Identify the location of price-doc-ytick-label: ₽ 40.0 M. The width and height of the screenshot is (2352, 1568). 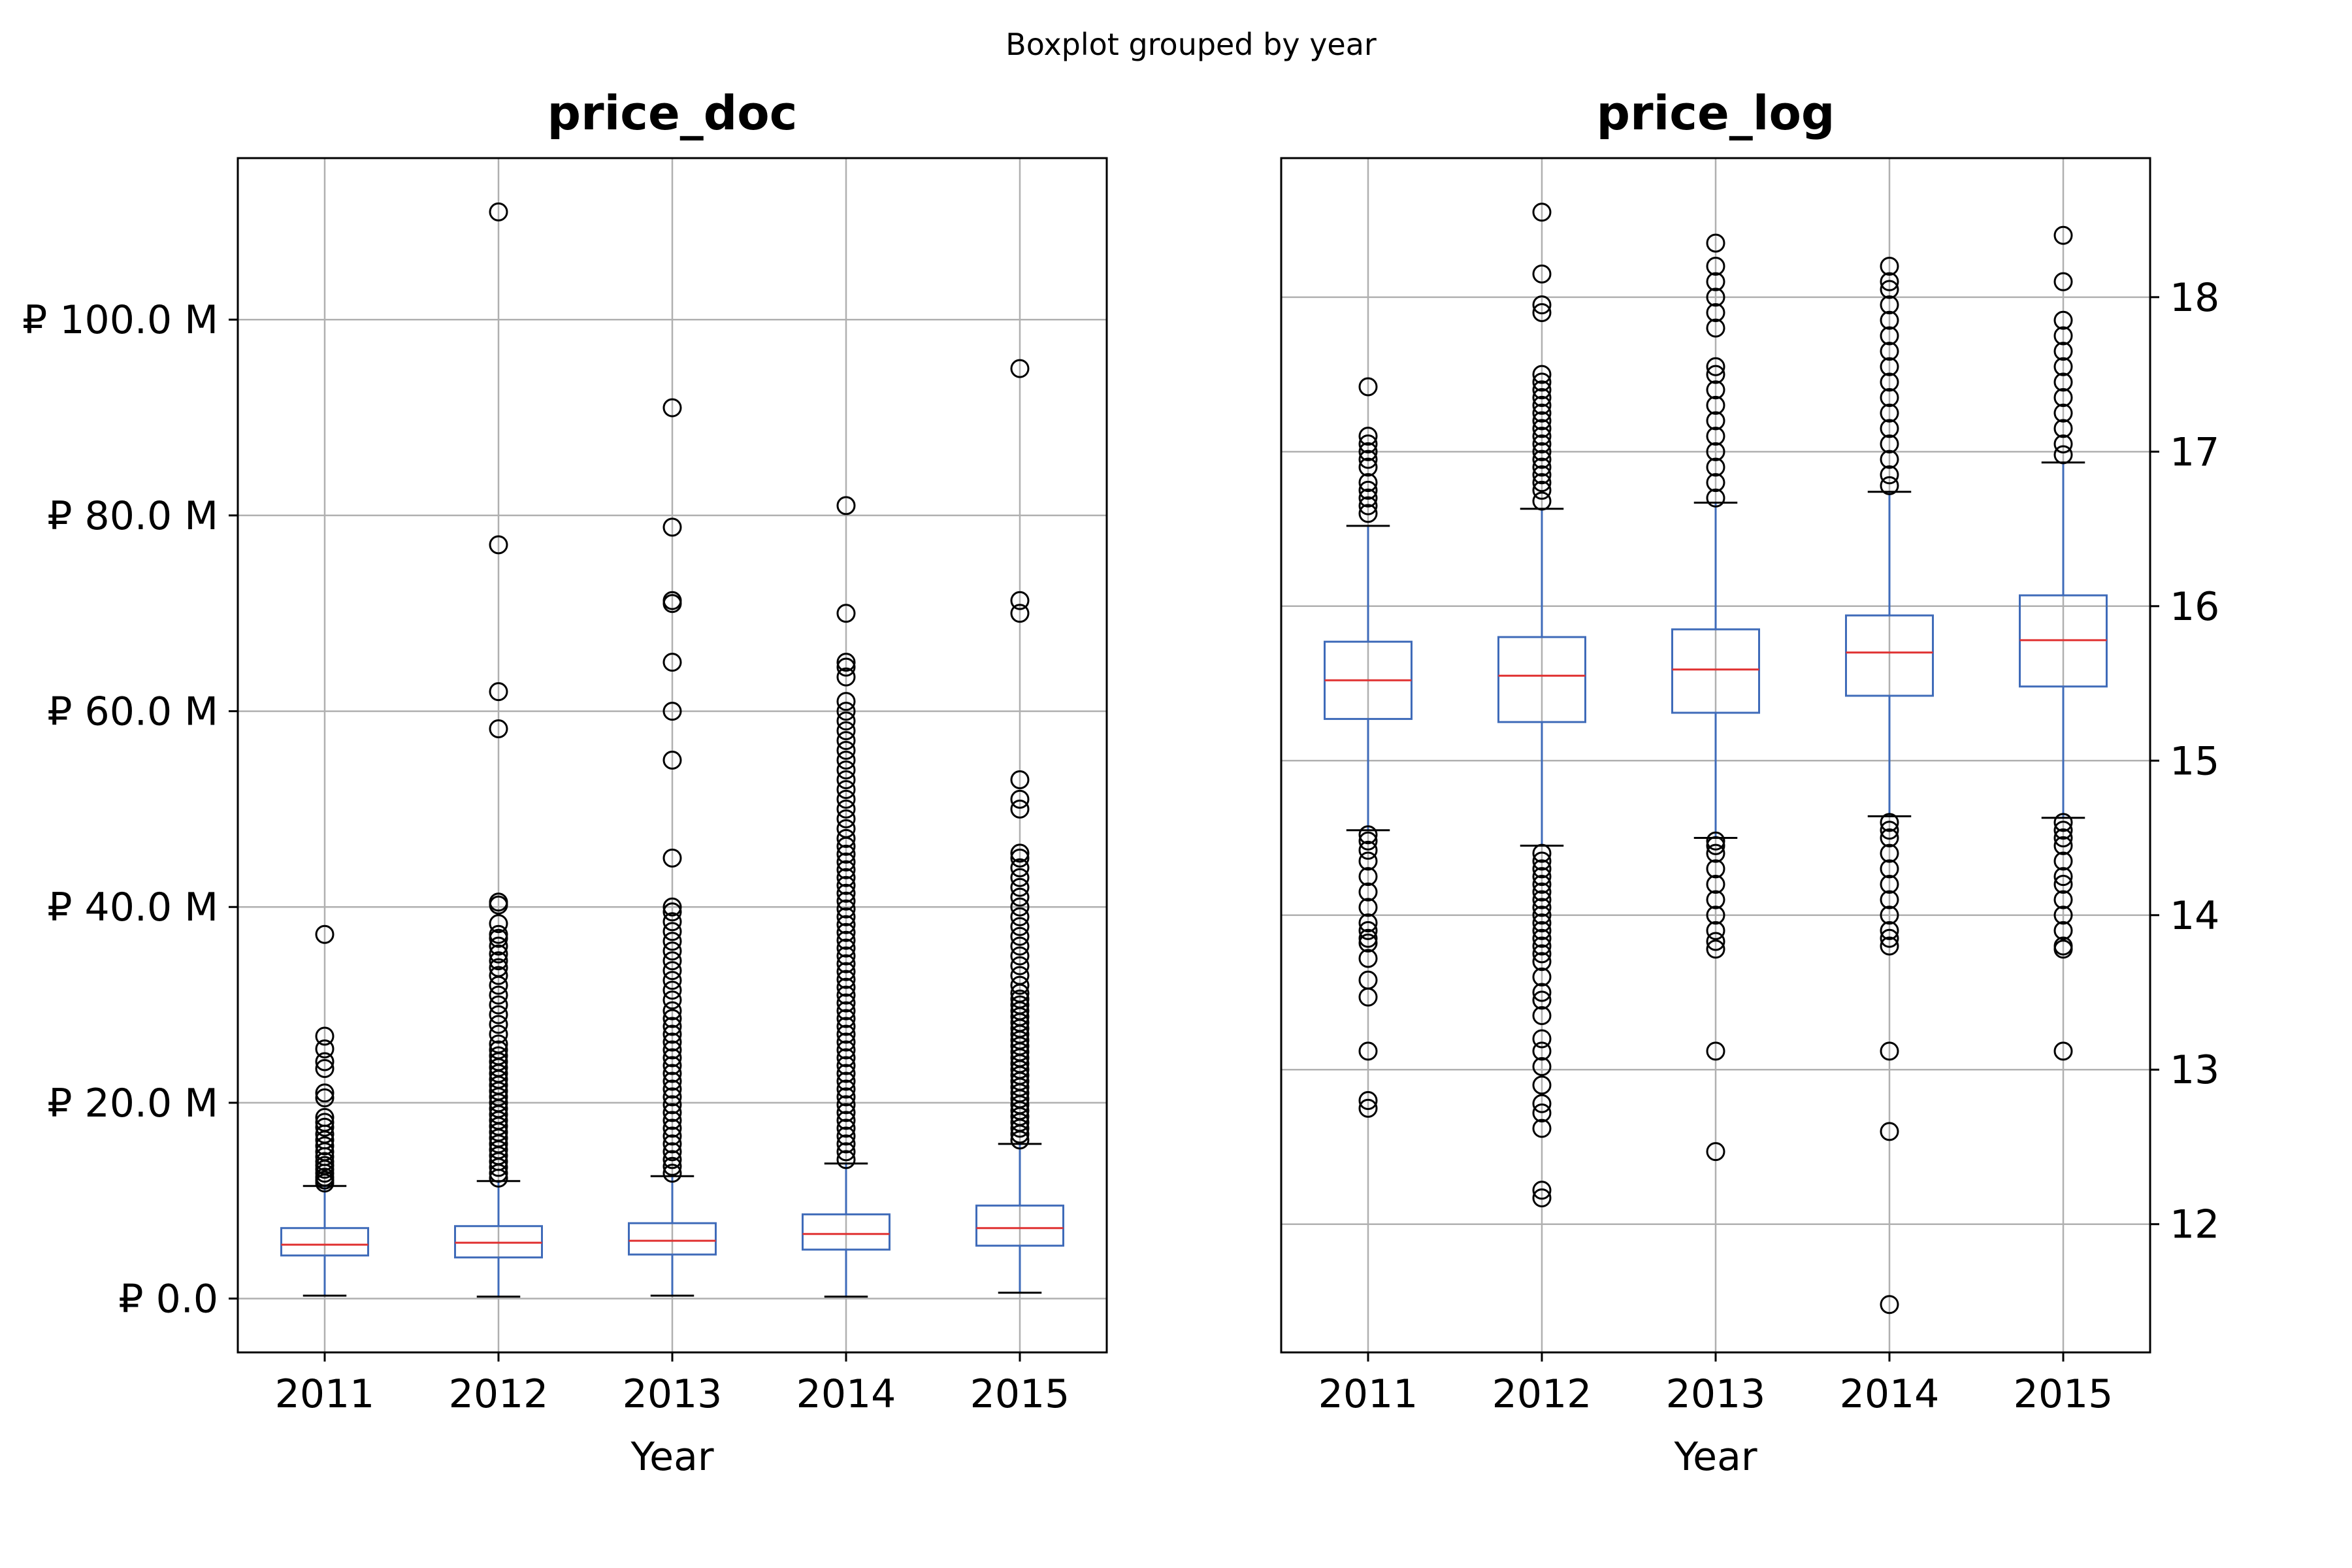
(132, 907).